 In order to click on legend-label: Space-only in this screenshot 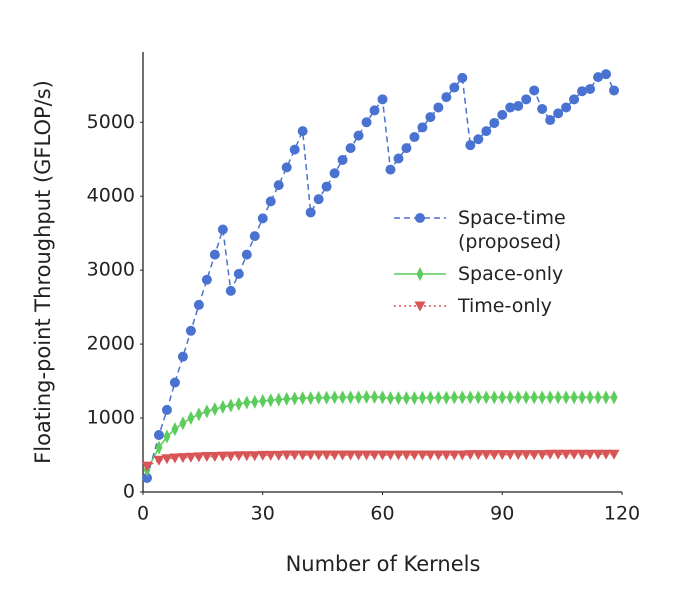, I will do `click(511, 274)`.